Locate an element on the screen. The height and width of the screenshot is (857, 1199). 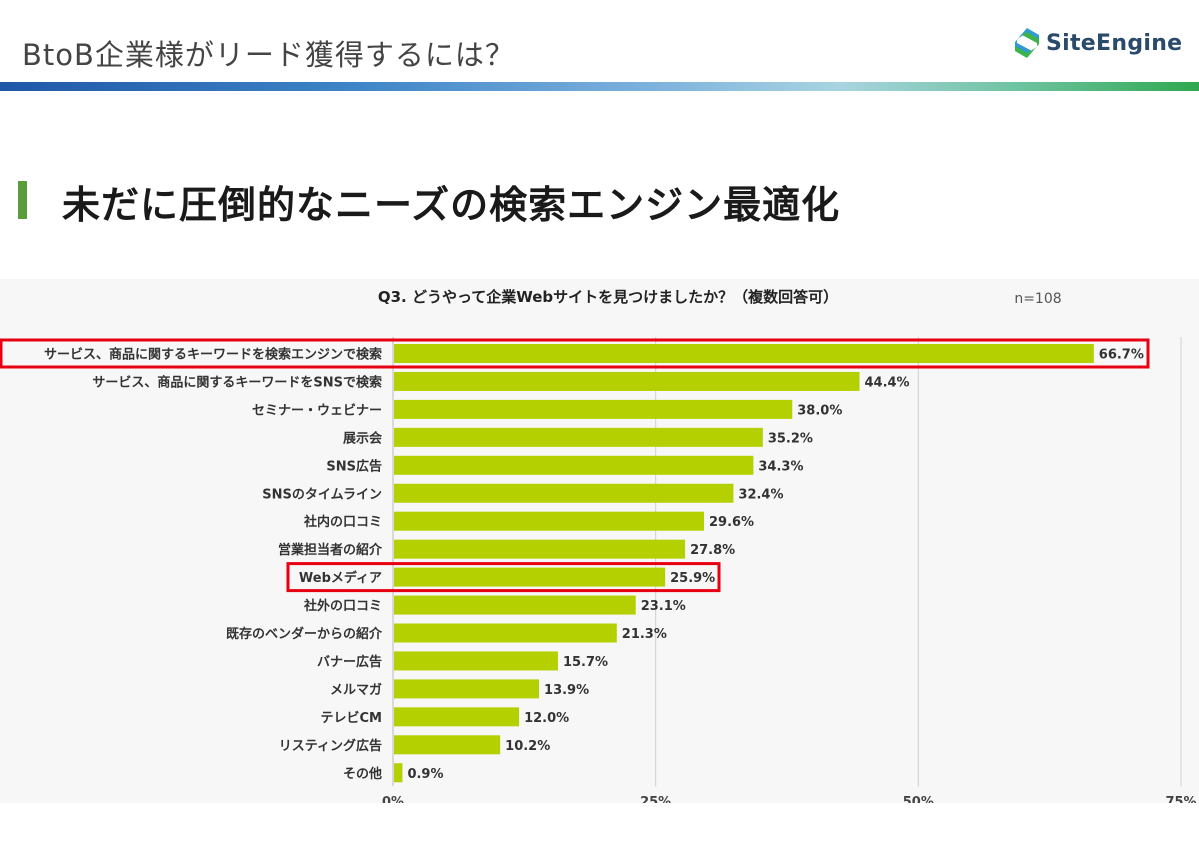
site-engine-logo-icon is located at coordinates (1027, 43).